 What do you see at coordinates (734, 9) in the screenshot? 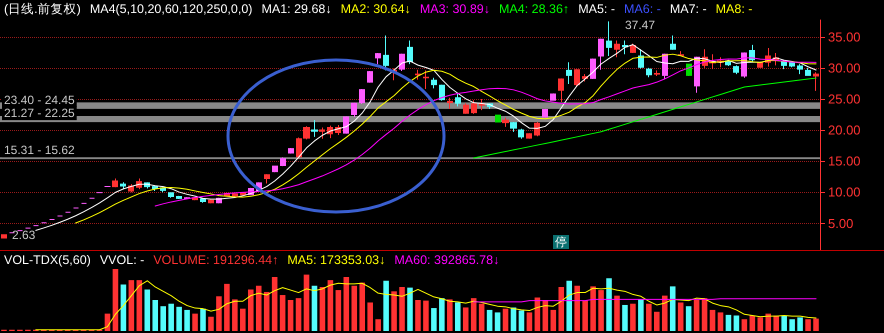
I see `legend-label: MA8: -` at bounding box center [734, 9].